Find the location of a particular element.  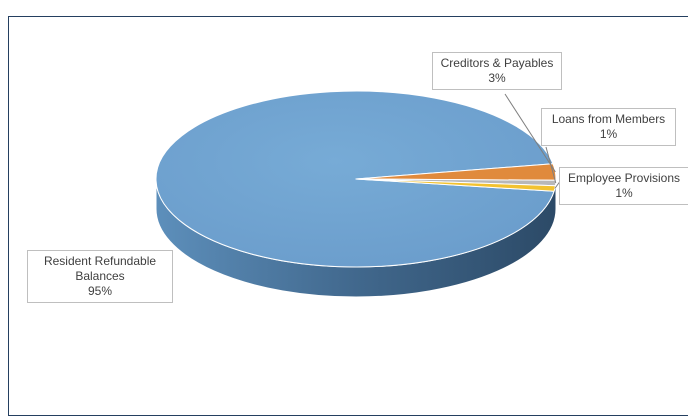

label-name-line: Resident Refundable is located at coordinates (100, 261).